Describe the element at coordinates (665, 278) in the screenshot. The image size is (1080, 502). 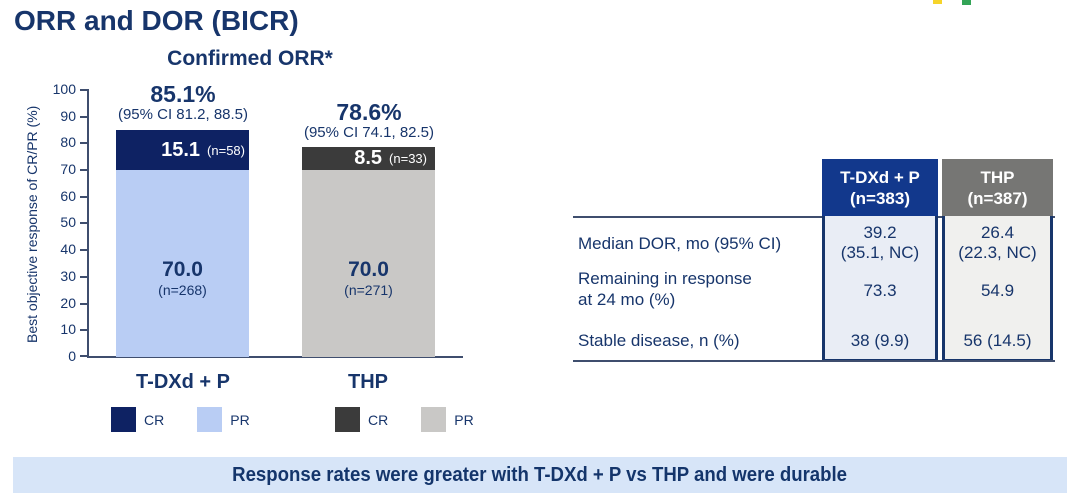
I see `table-row-label-remaining-line1: Remaining in response` at that location.